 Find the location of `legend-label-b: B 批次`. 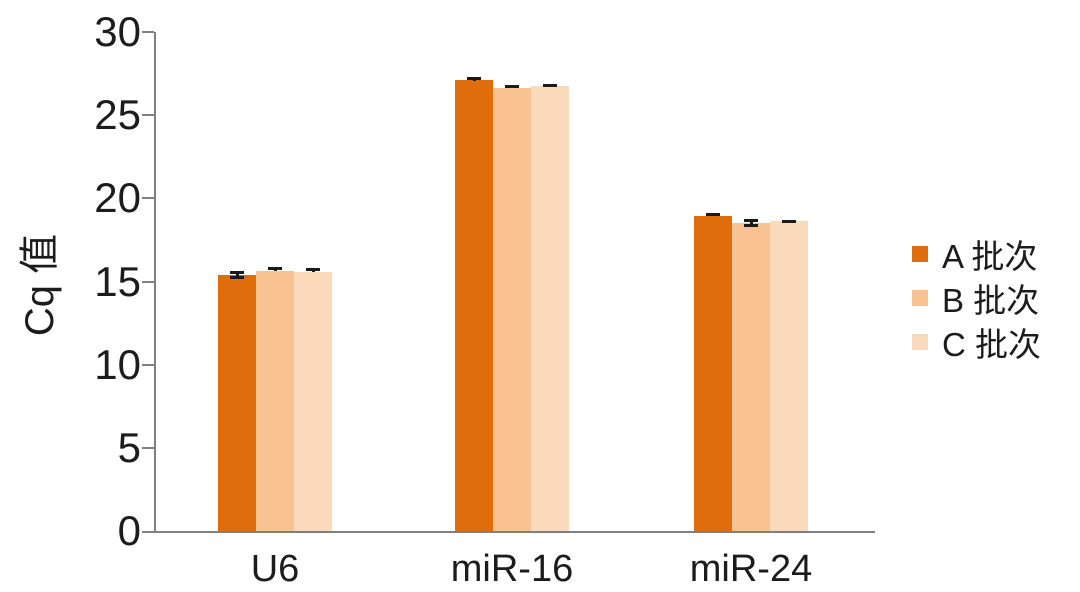

legend-label-b: B 批次 is located at coordinates (991, 300).